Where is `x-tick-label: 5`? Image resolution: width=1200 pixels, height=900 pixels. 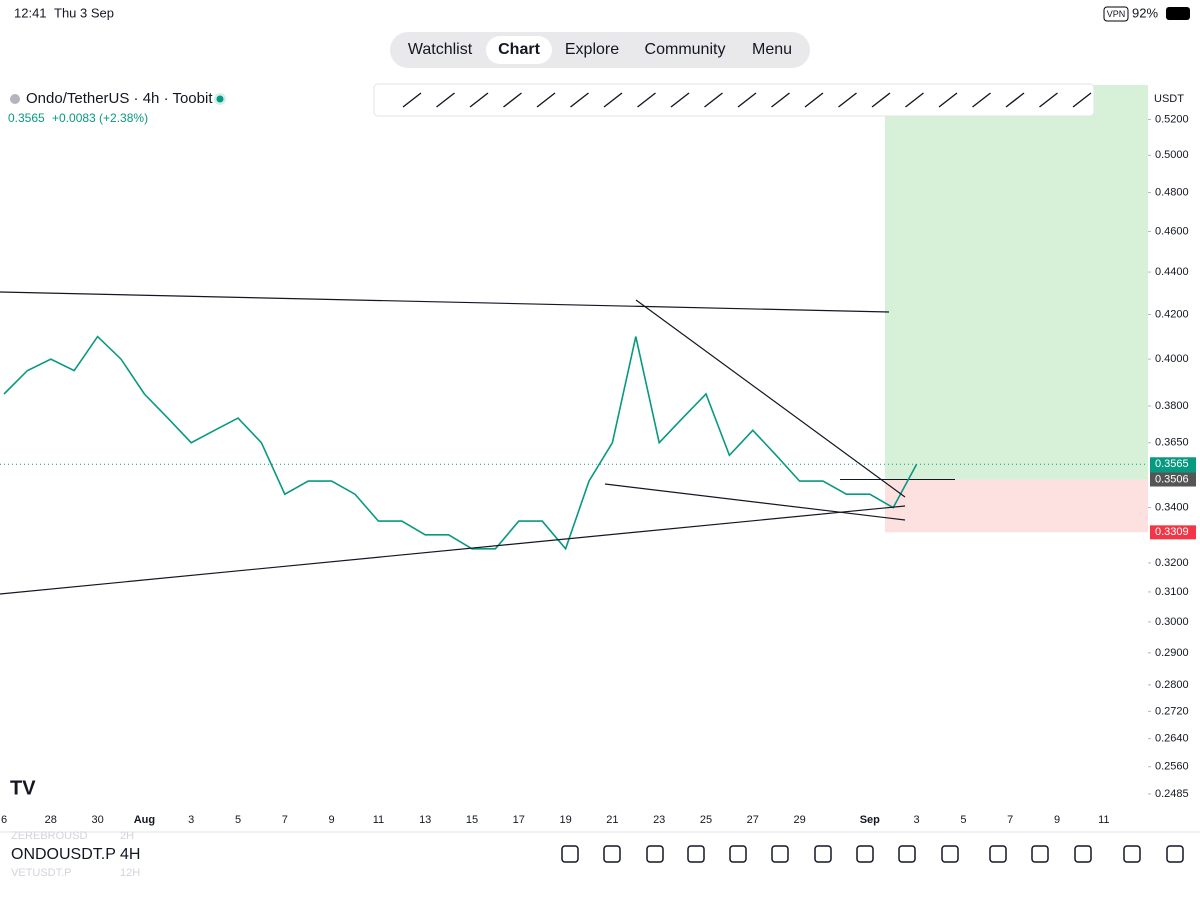 x-tick-label: 5 is located at coordinates (238, 820).